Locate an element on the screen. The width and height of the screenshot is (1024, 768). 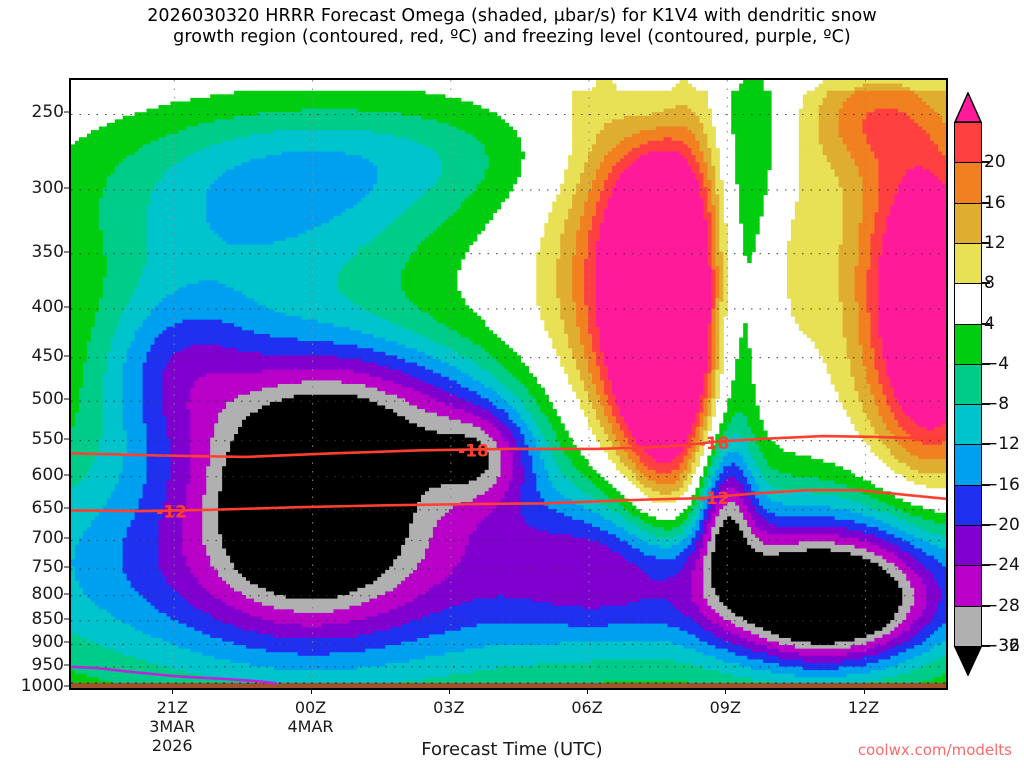
colorbar-tick-label: 12 is located at coordinates (995, 242).